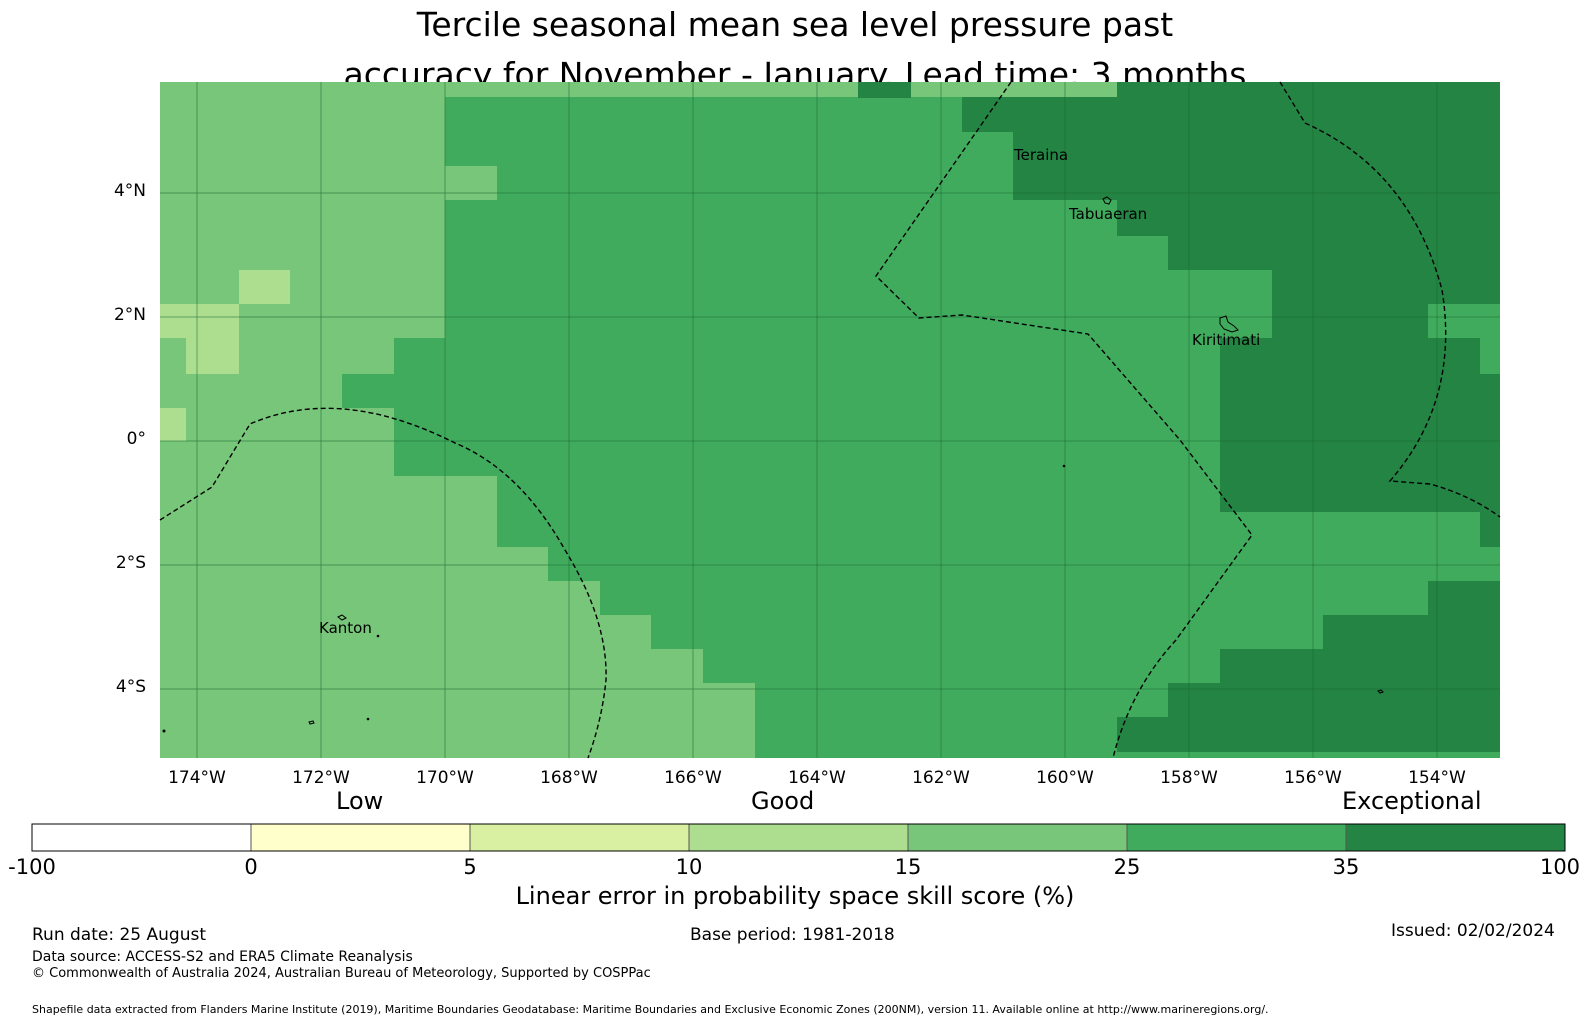 This screenshot has height=1020, width=1590. Describe the element at coordinates (783, 801) in the screenshot. I see `colorbar-category-good: Good` at that location.